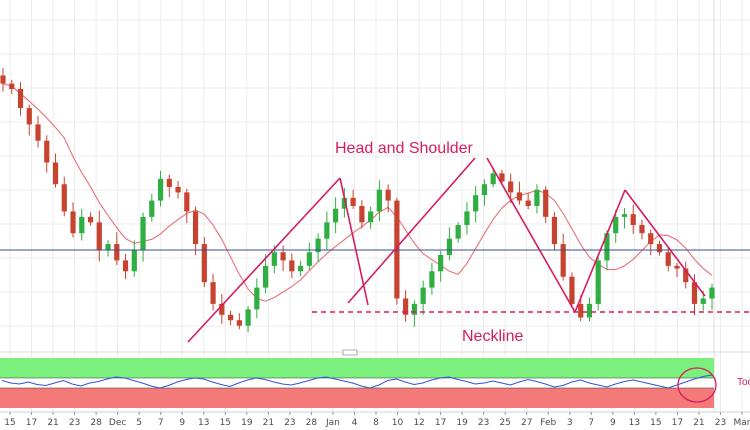  What do you see at coordinates (526, 423) in the screenshot?
I see `x-tick-label: 27` at bounding box center [526, 423].